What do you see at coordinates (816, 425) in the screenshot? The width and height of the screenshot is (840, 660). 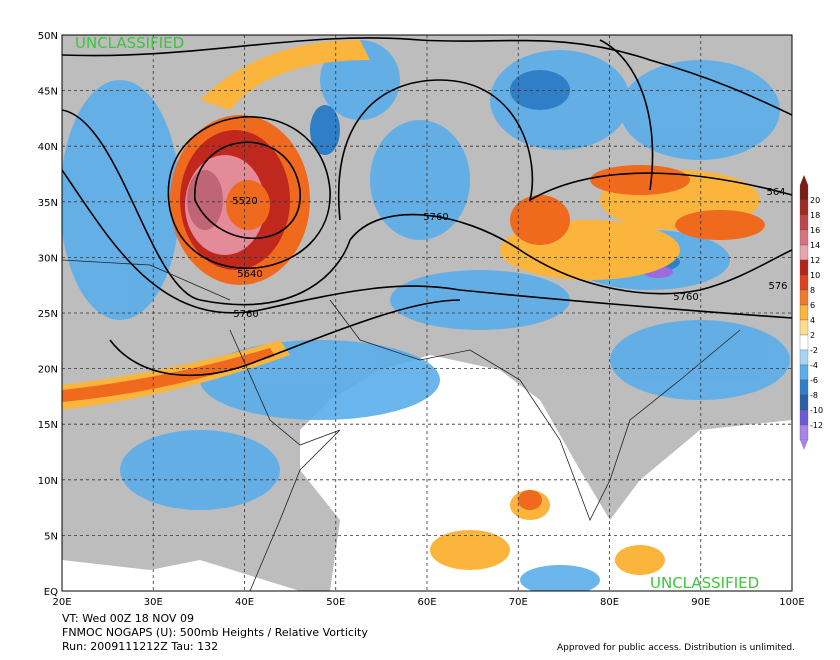 I see `colorbar-label: -12` at bounding box center [816, 425].